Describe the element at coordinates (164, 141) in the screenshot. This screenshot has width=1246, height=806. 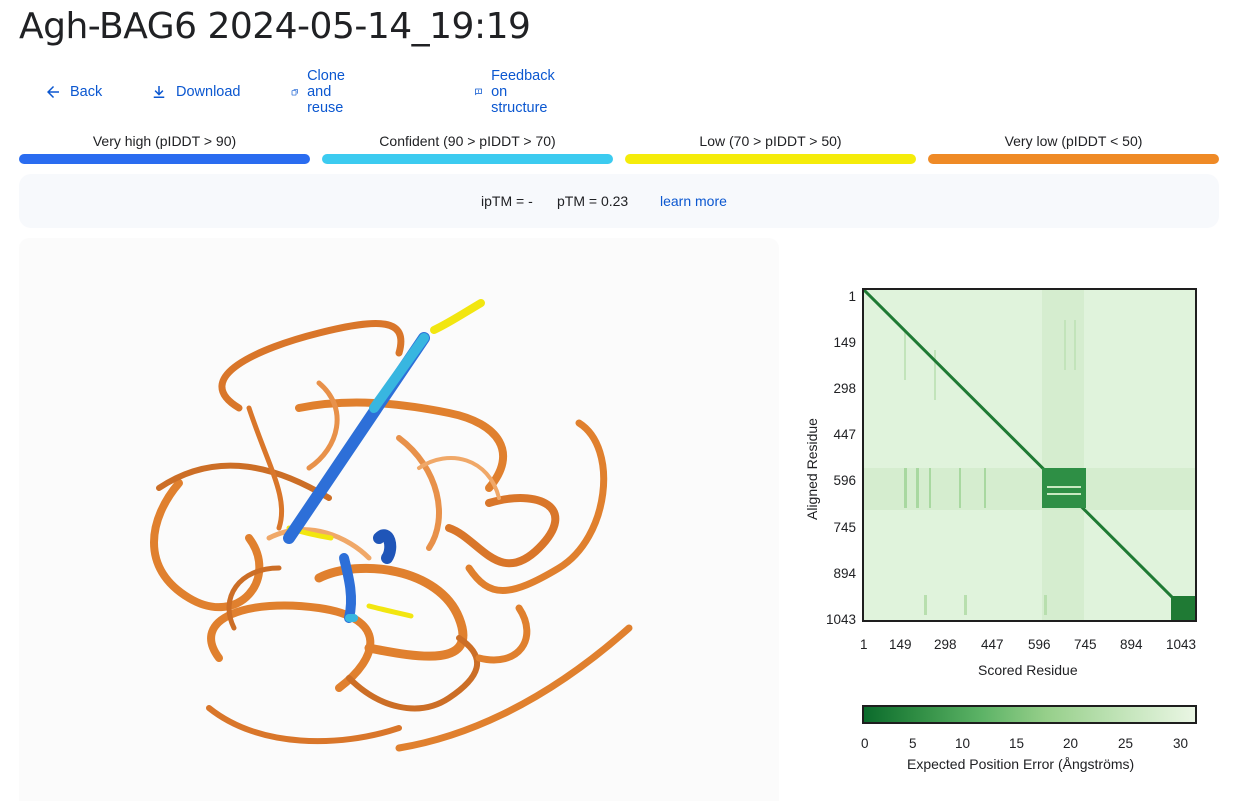
I see `legend-label: Very high (pIDDT > 90)` at that location.